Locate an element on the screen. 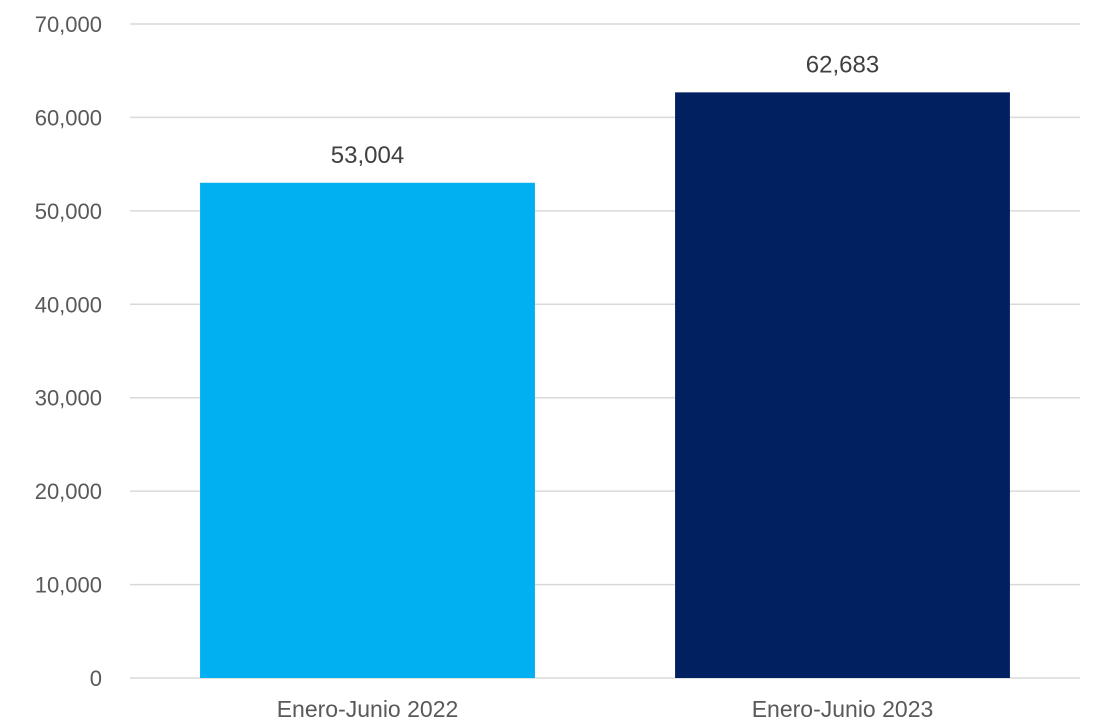 The image size is (1120, 724). data-label-0: 53,004 is located at coordinates (367, 155).